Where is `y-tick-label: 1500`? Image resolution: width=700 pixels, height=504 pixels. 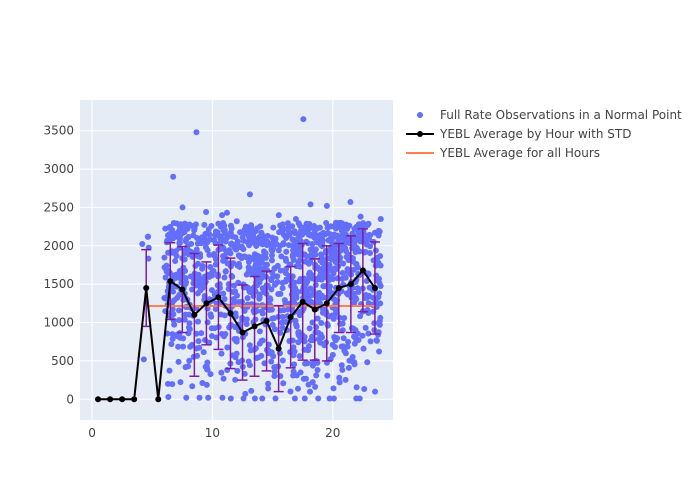 y-tick-label: 1500 is located at coordinates (58, 284).